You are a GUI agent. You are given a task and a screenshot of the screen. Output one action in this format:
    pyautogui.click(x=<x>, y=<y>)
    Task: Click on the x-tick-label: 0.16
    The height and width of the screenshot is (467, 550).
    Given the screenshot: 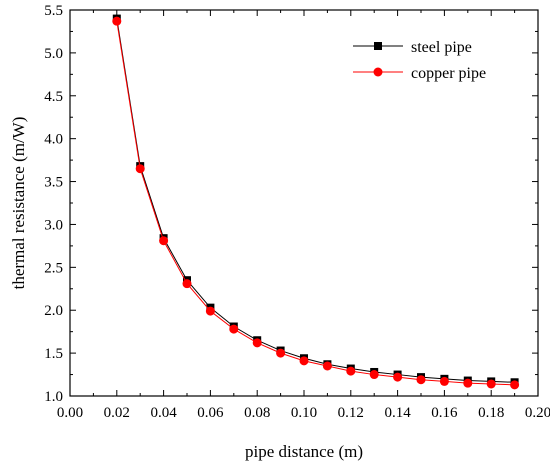 What is the action you would take?
    pyautogui.click(x=444, y=413)
    